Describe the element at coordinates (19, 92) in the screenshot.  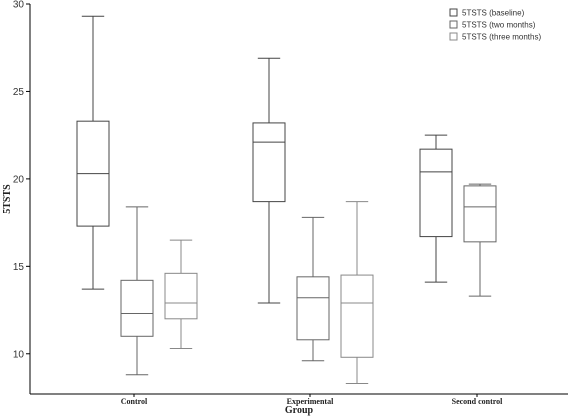
I see `y-tick-label: 25` at that location.